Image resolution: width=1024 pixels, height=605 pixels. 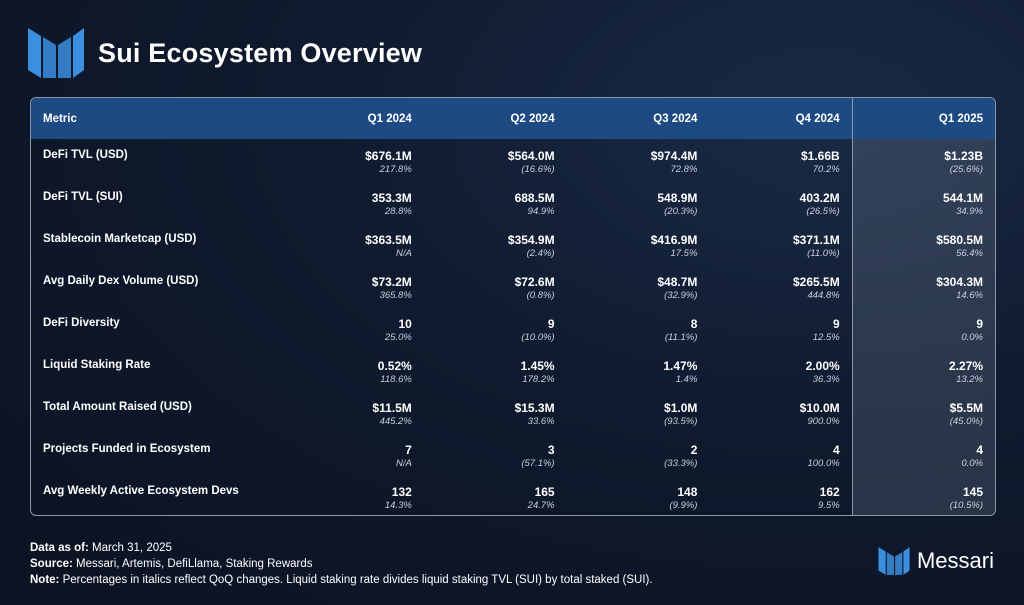 What do you see at coordinates (694, 324) in the screenshot?
I see `cell-value: 8` at bounding box center [694, 324].